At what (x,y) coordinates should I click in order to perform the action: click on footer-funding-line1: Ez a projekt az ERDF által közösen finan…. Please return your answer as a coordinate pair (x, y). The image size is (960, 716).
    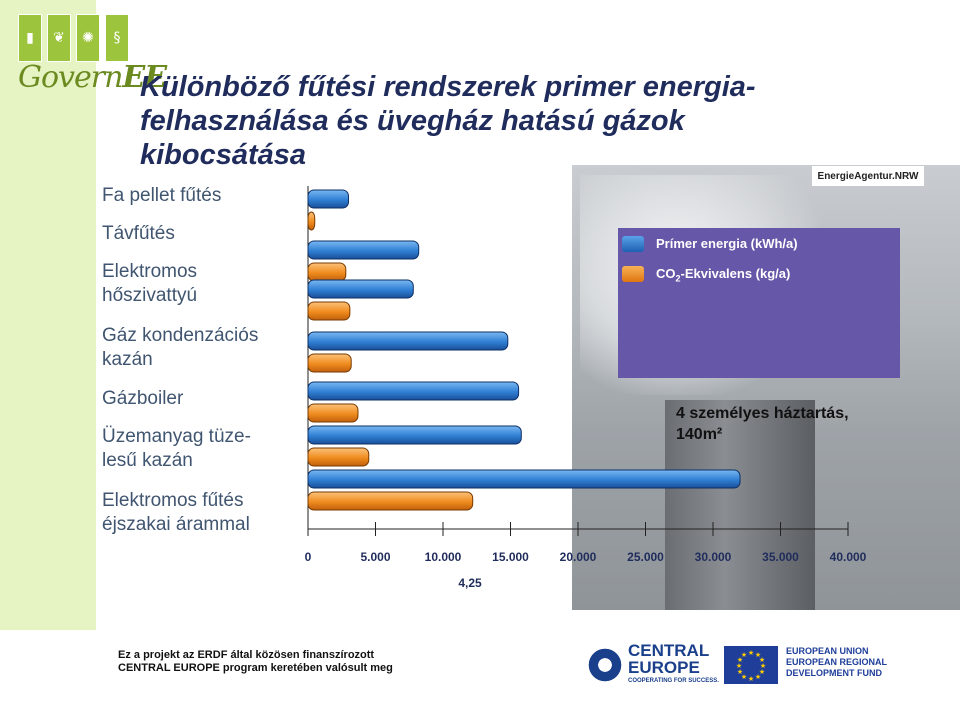
    Looking at the image, I should click on (246, 655).